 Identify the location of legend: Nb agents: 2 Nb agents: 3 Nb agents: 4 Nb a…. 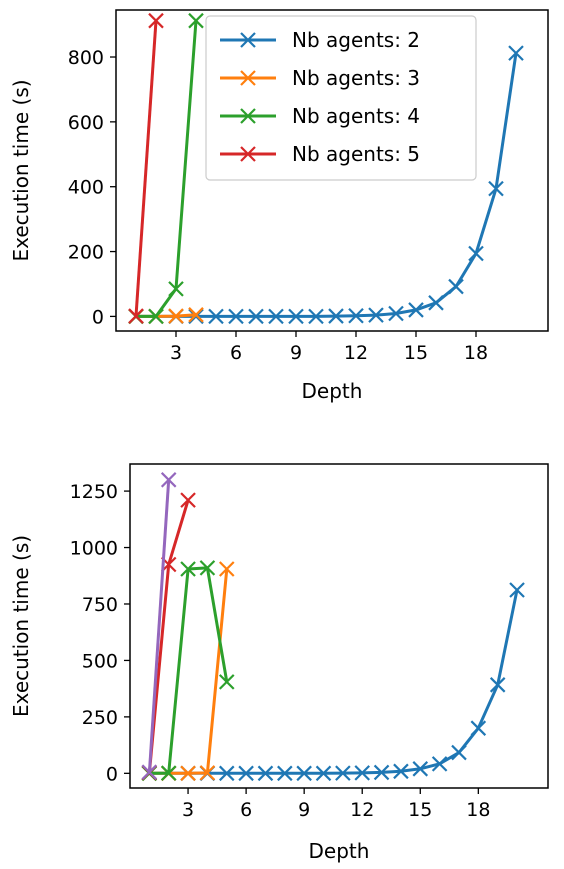
(341, 98).